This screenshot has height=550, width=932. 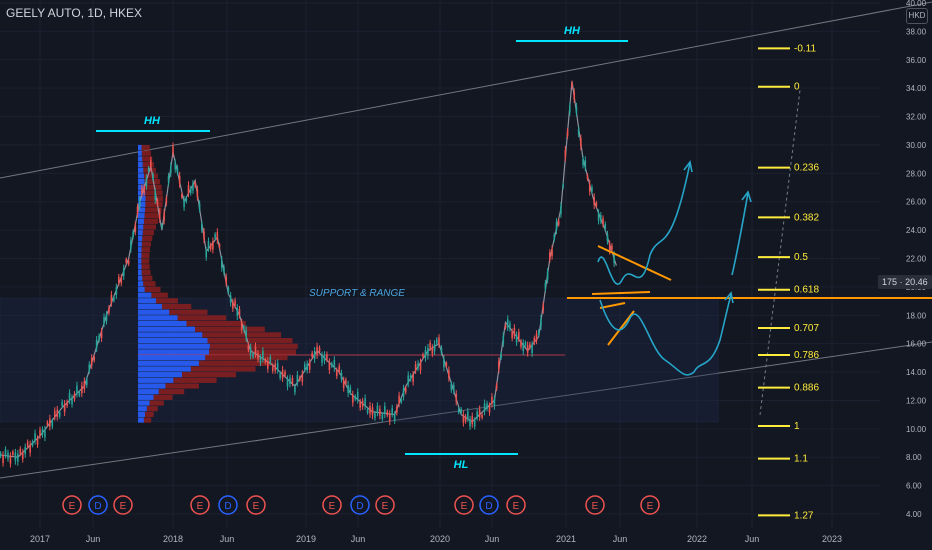 What do you see at coordinates (697, 539) in the screenshot?
I see `x-tick-label: 2022` at bounding box center [697, 539].